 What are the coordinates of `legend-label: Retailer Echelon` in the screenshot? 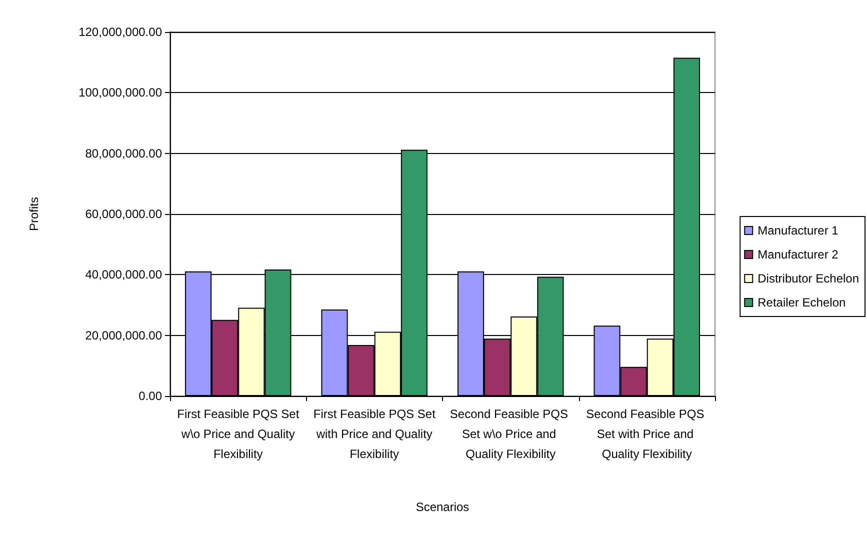 It's located at (802, 303).